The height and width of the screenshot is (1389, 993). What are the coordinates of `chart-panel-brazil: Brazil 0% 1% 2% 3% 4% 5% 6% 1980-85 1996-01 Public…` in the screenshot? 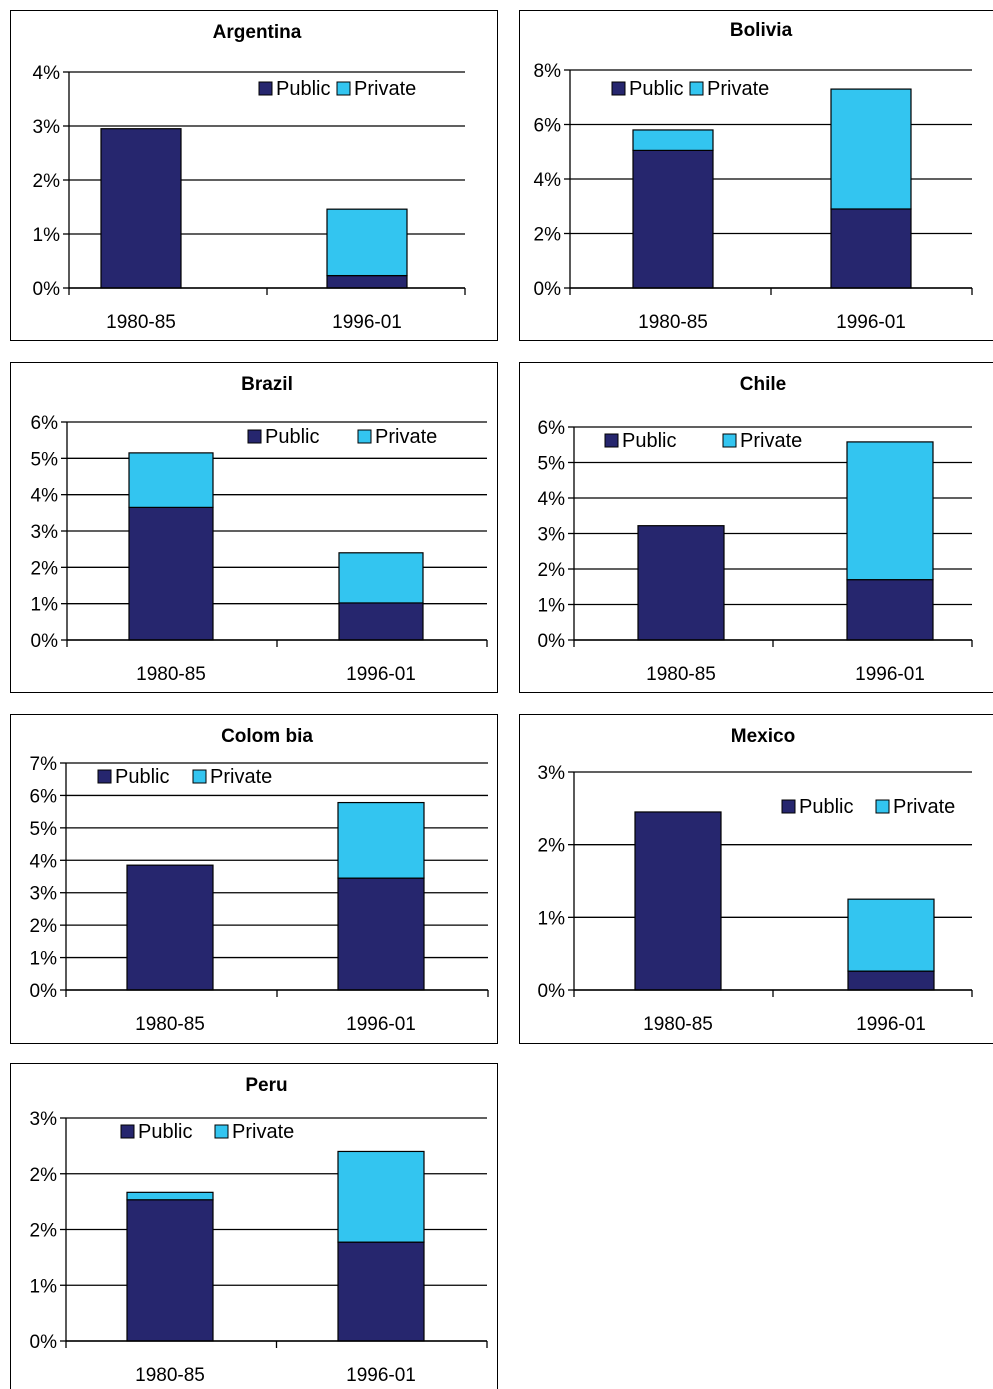 It's located at (254, 527).